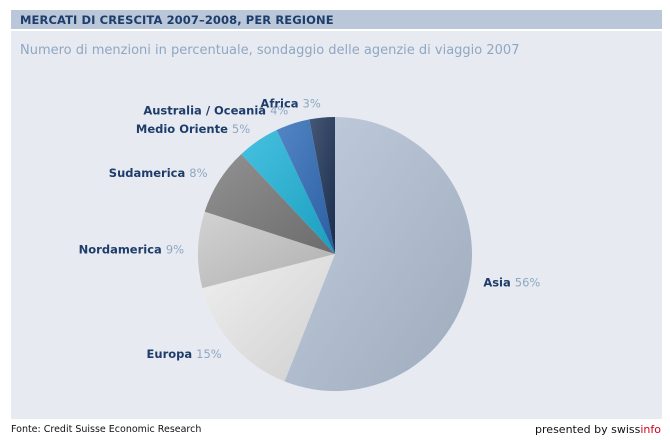 The width and height of the screenshot is (670, 440). Describe the element at coordinates (498, 282) in the screenshot. I see `pie-label-name: Asia` at that location.